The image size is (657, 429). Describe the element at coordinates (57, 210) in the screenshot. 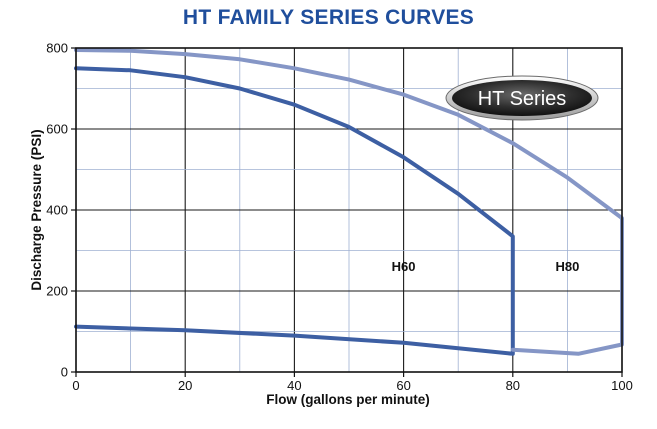

I see `y-tick-label: 400` at that location.